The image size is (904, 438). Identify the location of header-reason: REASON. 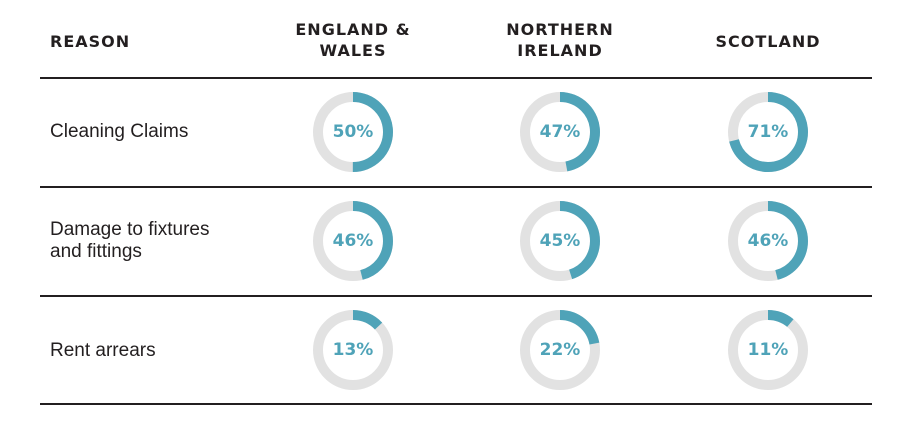
(90, 41).